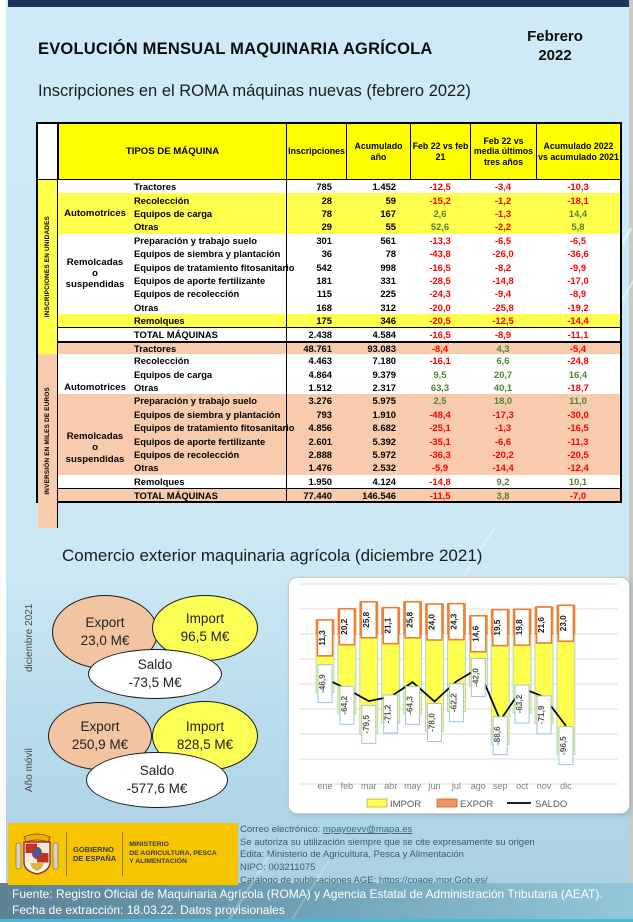  What do you see at coordinates (519, 703) in the screenshot?
I see `impor-label: -63,2` at bounding box center [519, 703].